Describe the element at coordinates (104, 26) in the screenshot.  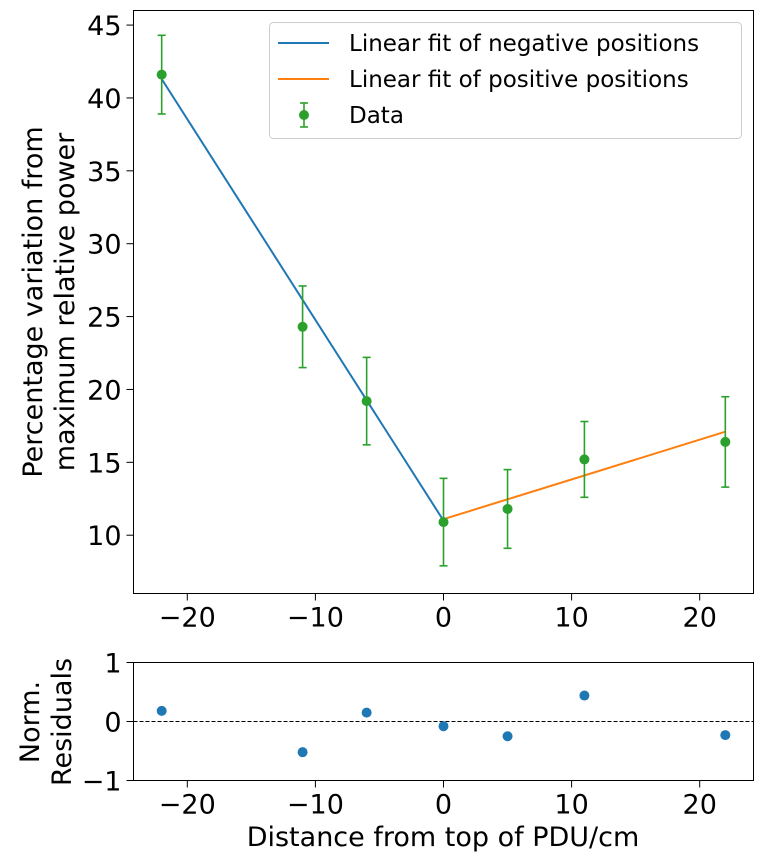
I see `y-tick-label: 45` at that location.